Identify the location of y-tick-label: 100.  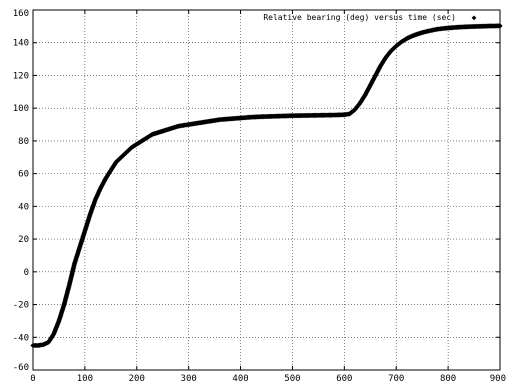
(21, 109).